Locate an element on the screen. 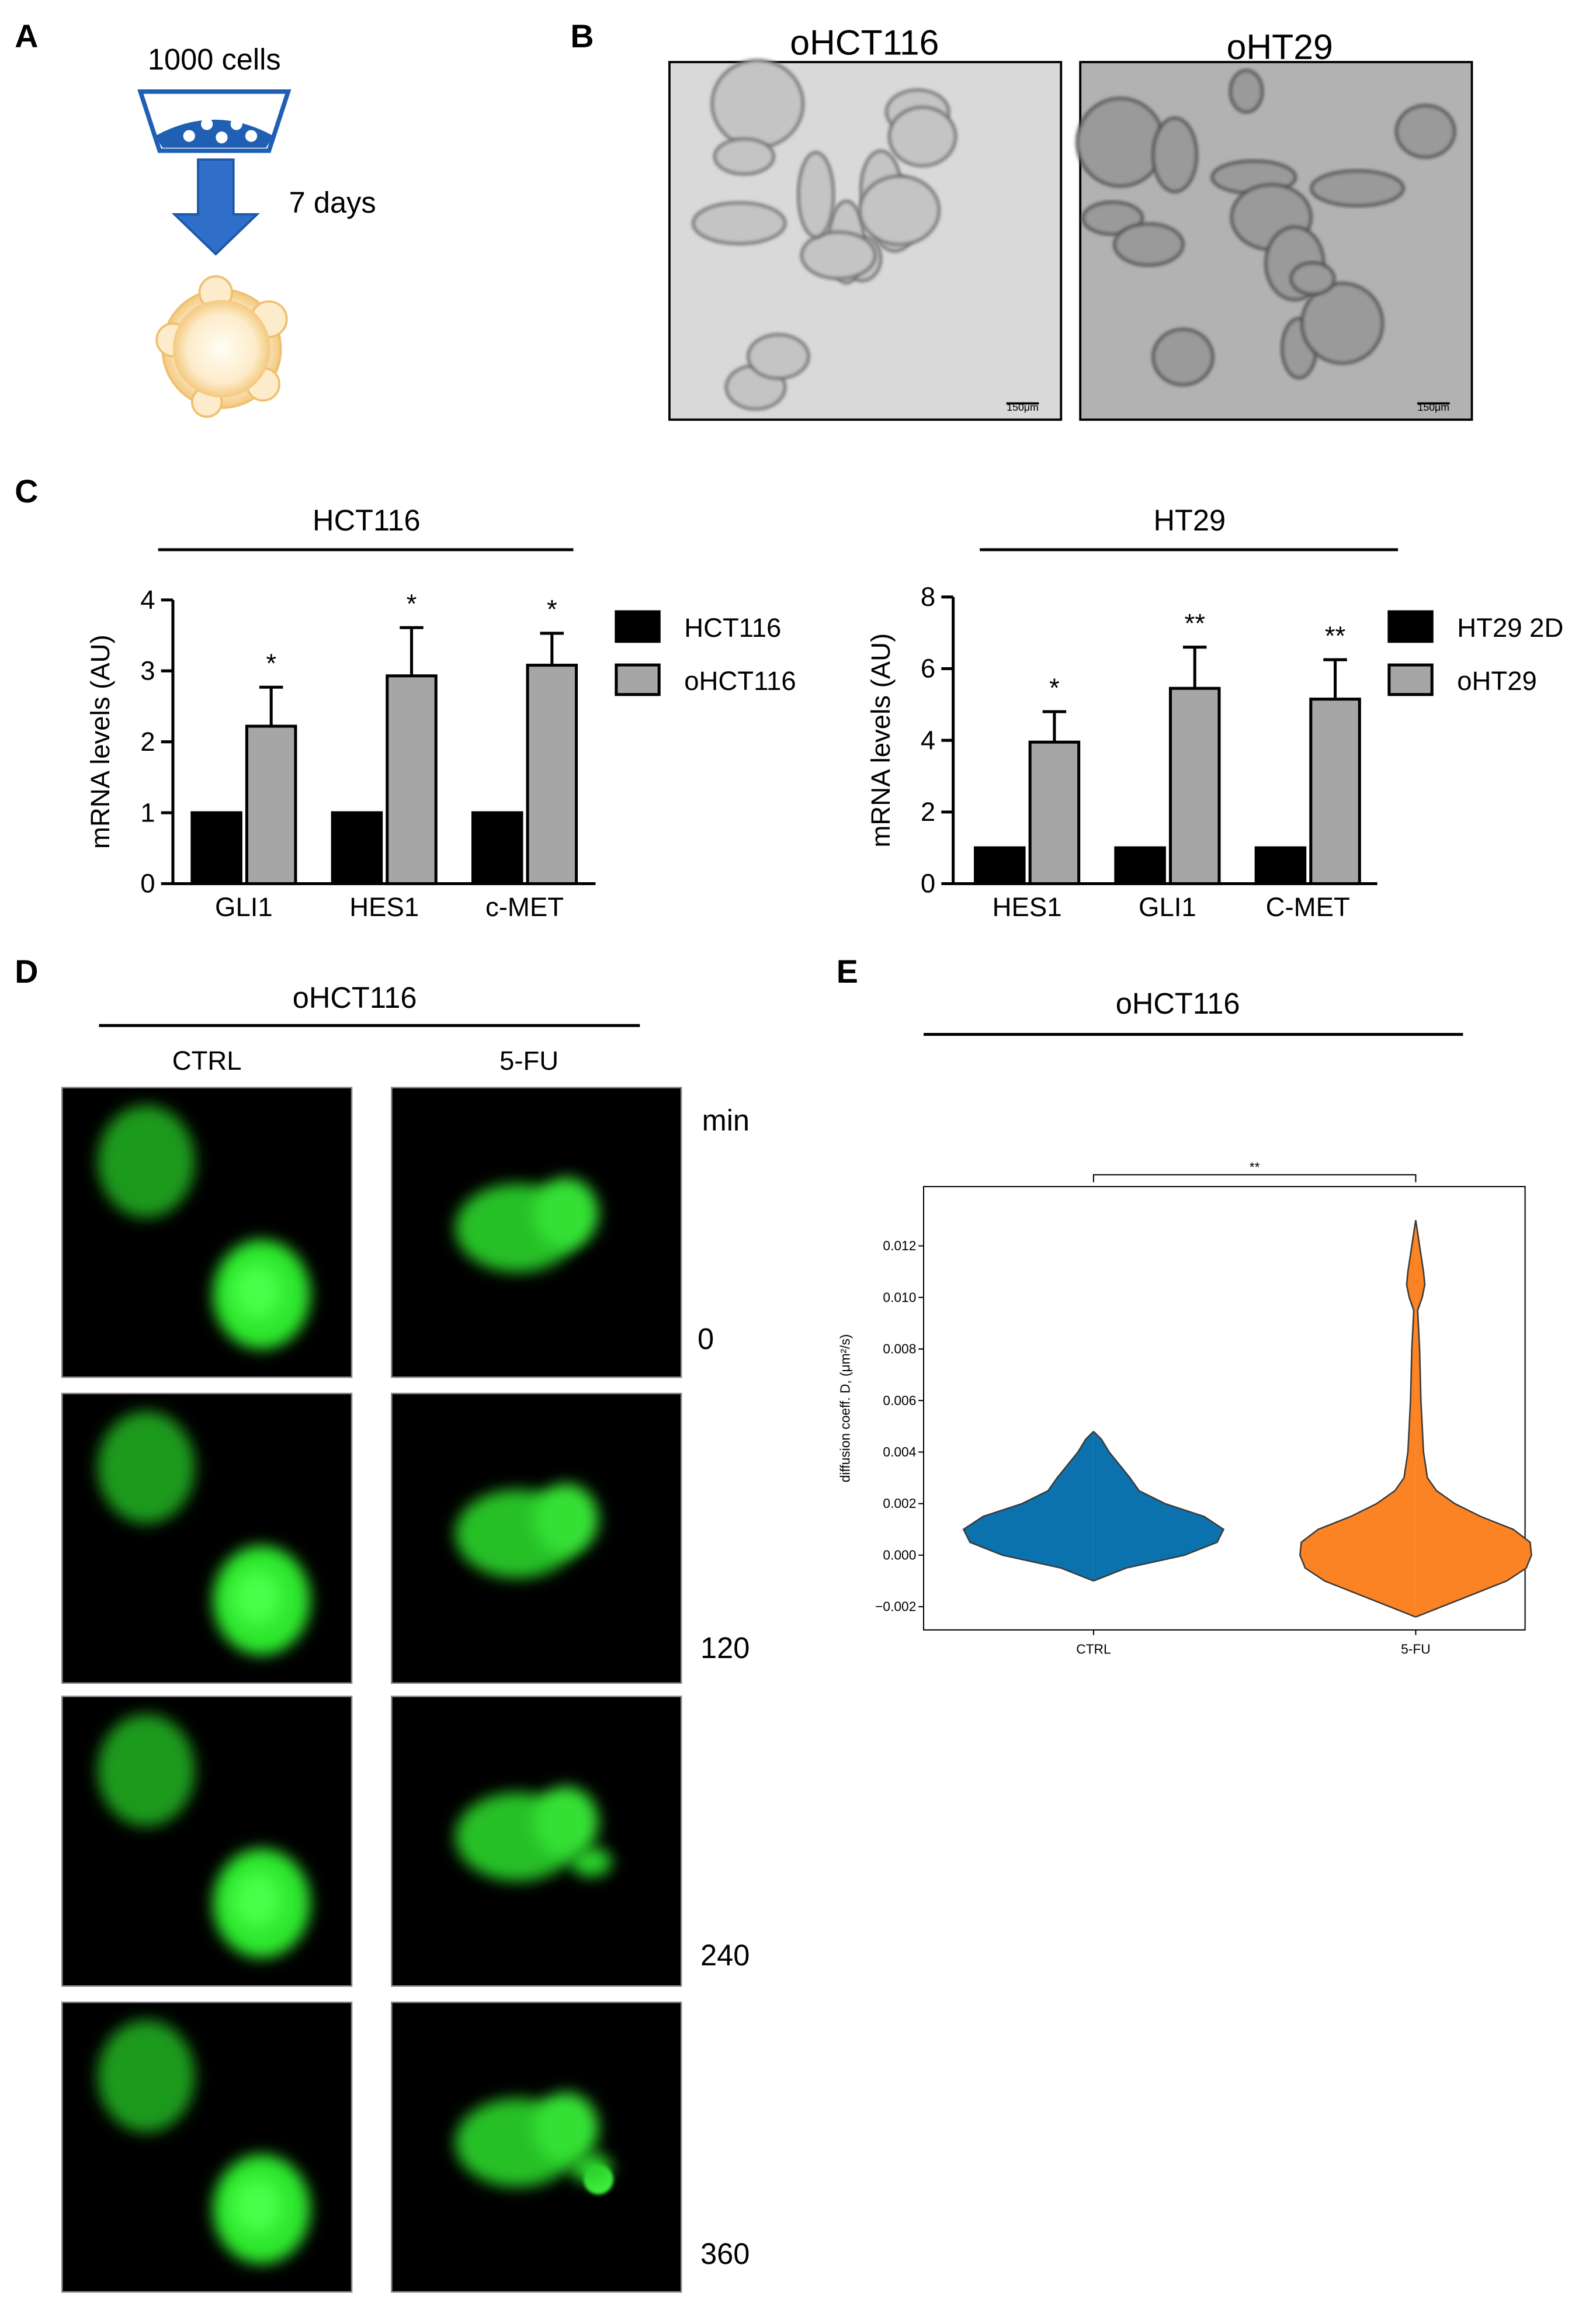  cells is located at coordinates (220, 126).